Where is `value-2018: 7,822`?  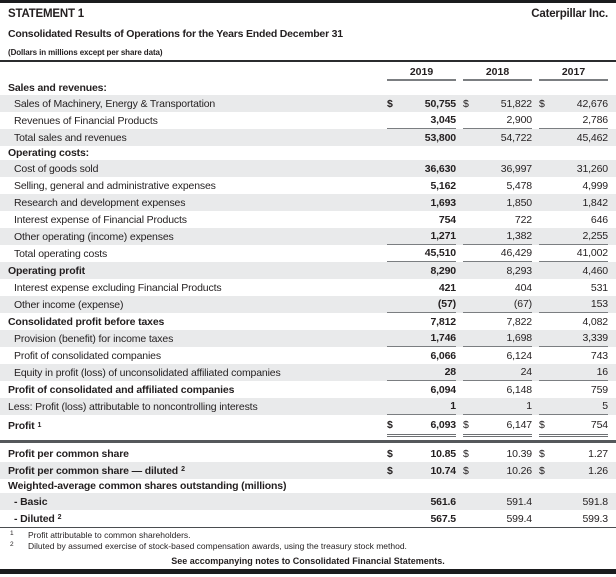 value-2018: 7,822 is located at coordinates (497, 321).